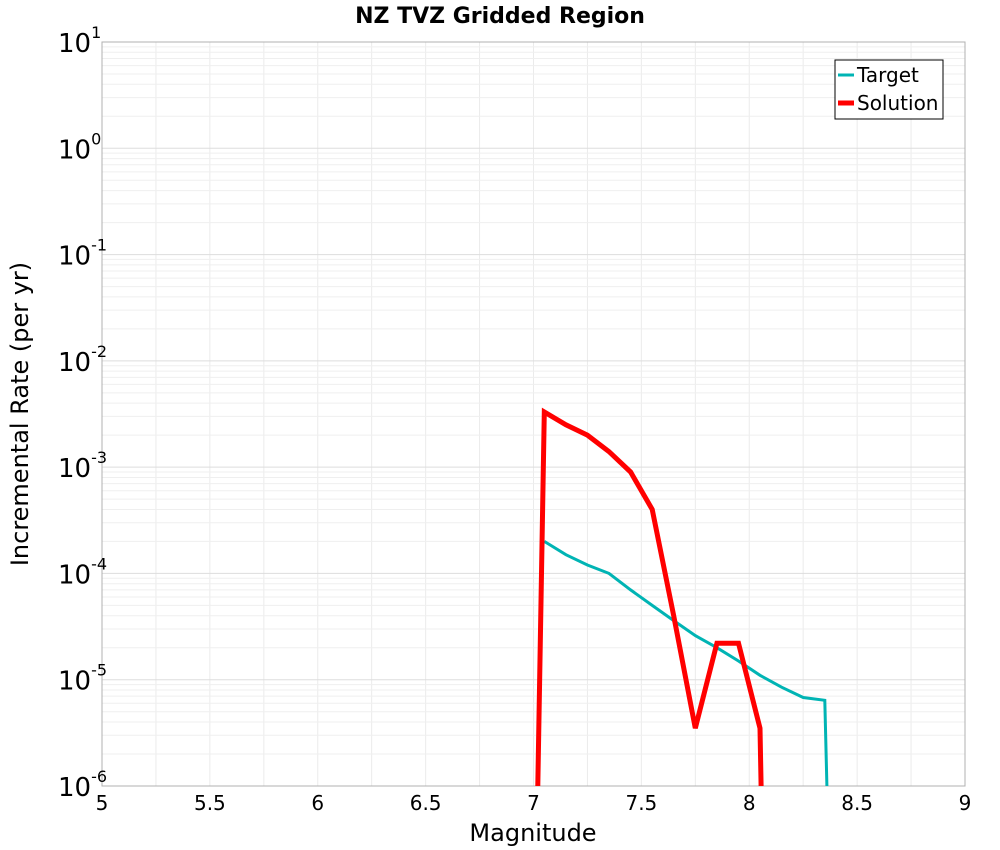 Image resolution: width=1000 pixels, height=850 pixels. I want to click on legend-label-target: Target, so click(887, 75).